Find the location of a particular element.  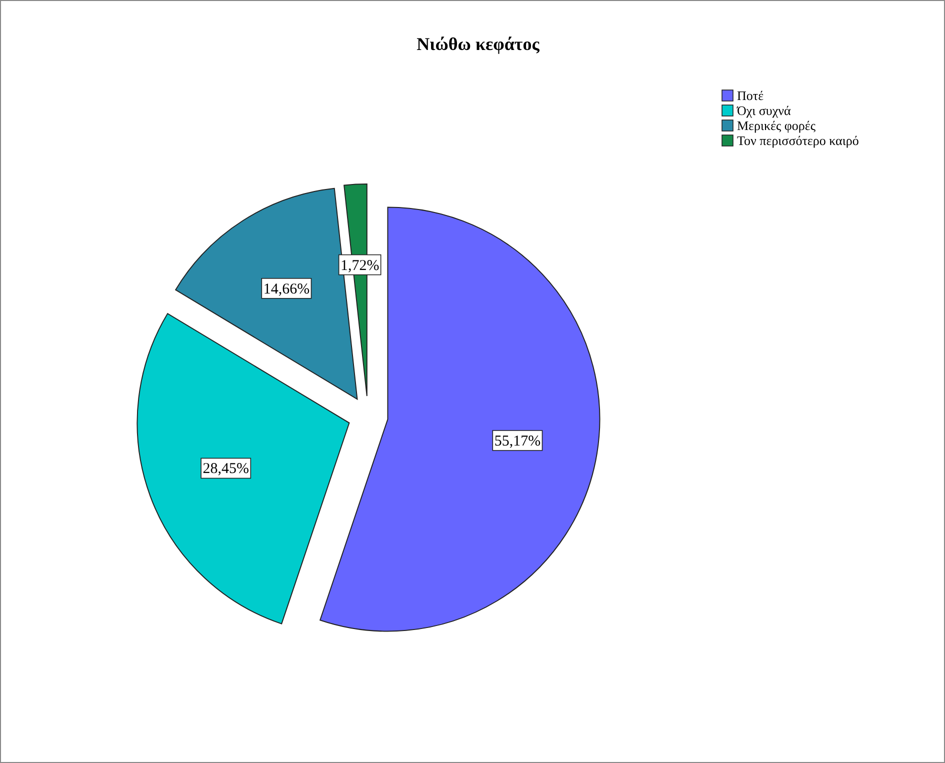

legend-label: Μερικές φορές is located at coordinates (776, 125).